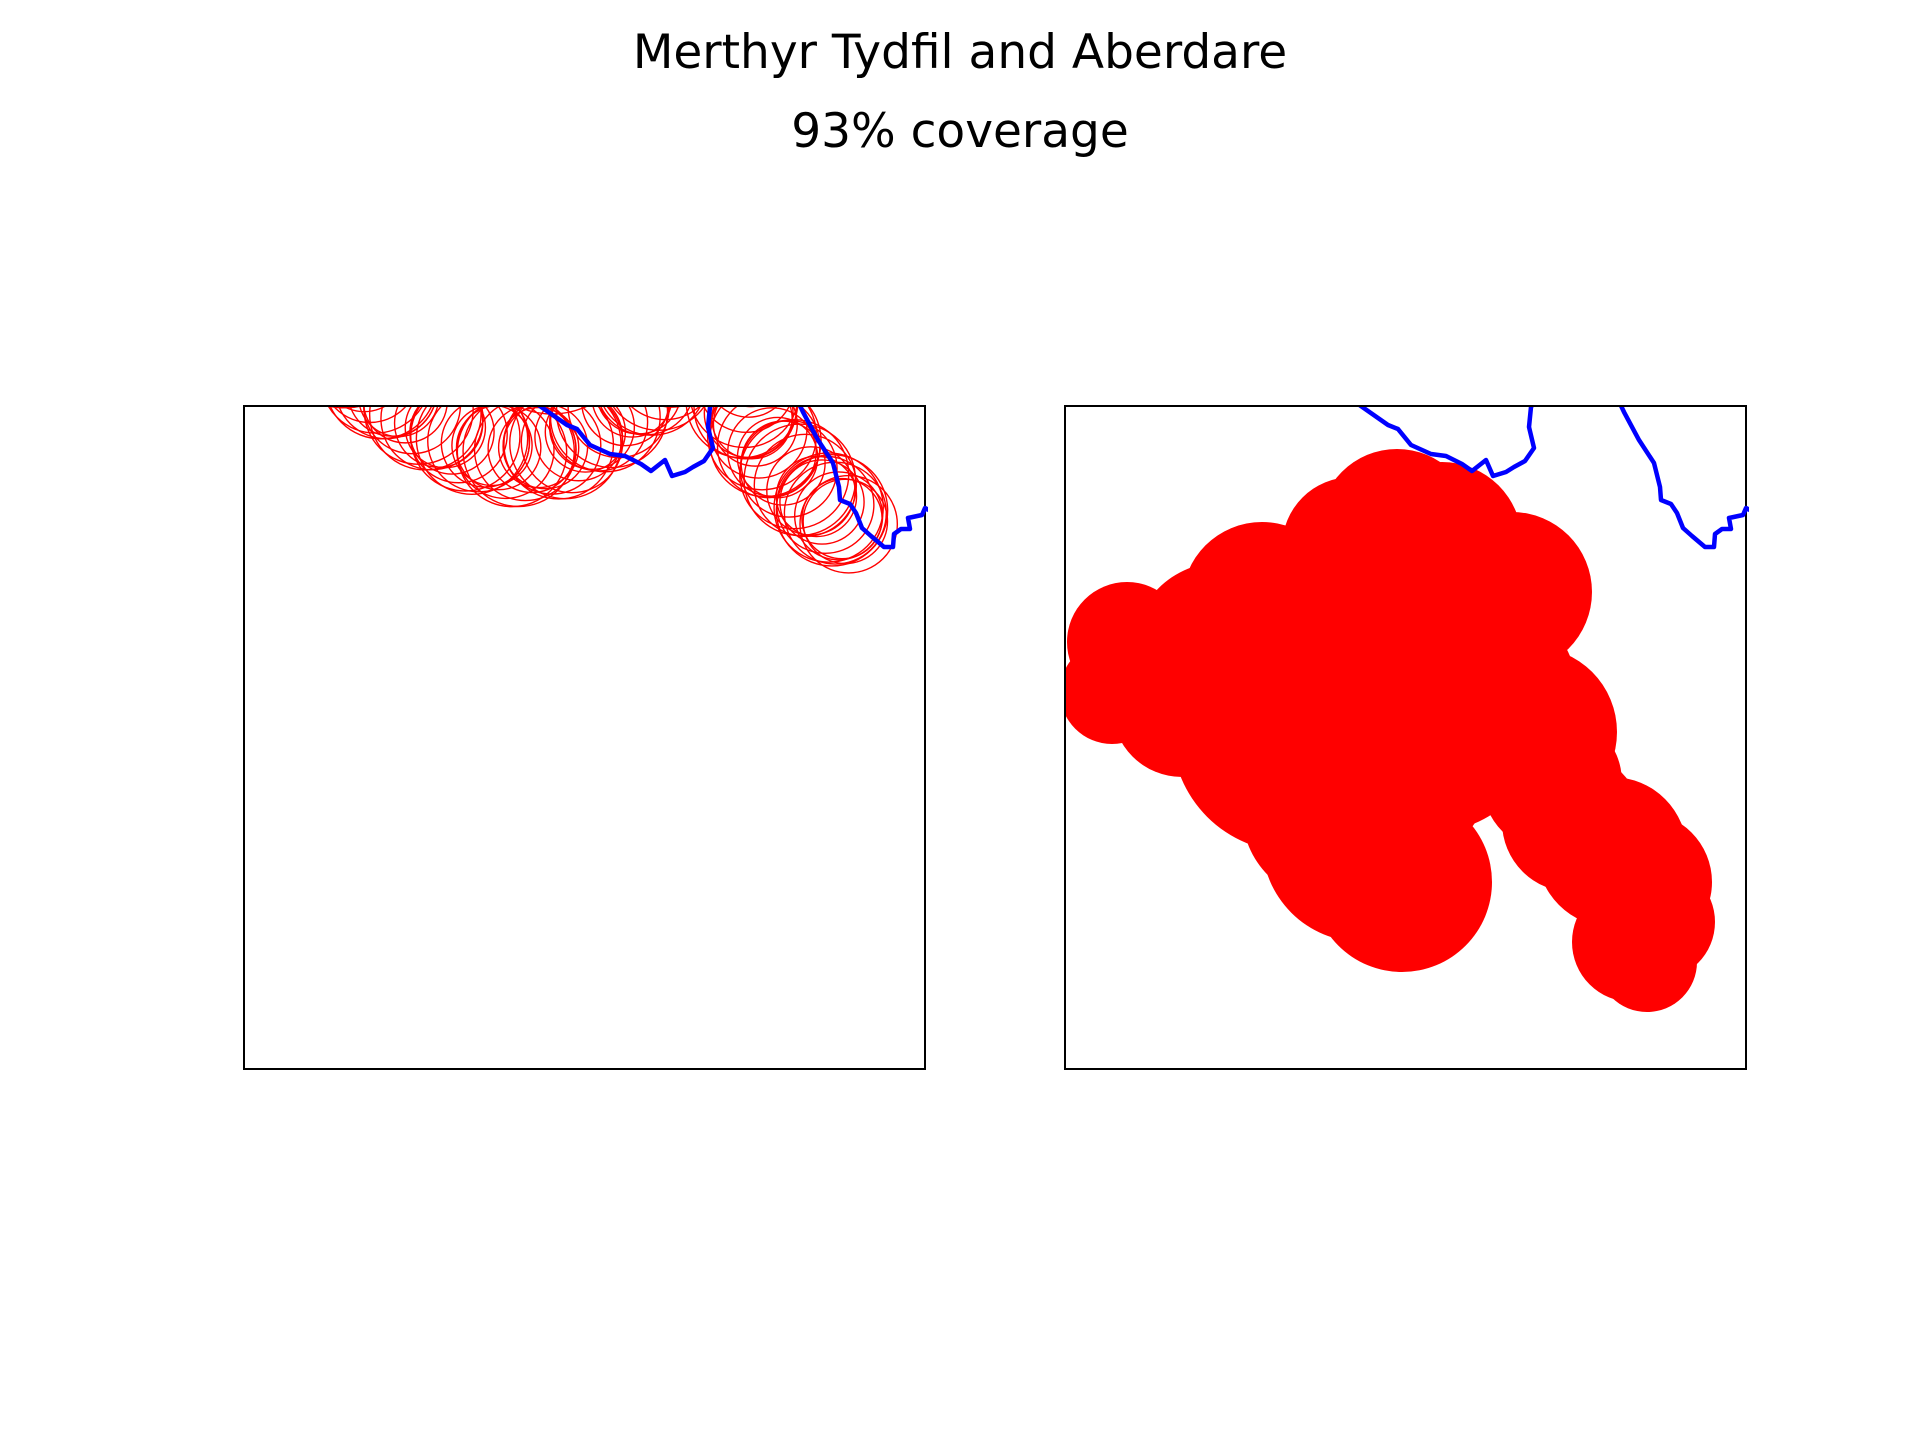 The image size is (1920, 1440). I want to click on filled-coverage-map, so click(1407, 709).